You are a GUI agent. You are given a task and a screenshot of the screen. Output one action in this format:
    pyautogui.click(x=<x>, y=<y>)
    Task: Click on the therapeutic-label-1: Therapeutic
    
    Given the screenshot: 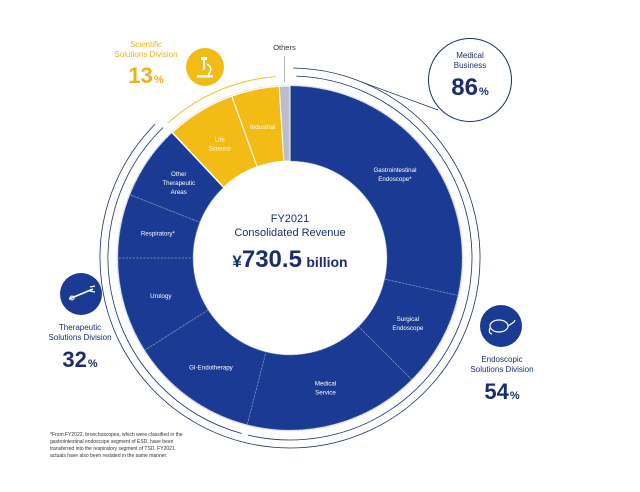 What is the action you would take?
    pyautogui.click(x=80, y=327)
    